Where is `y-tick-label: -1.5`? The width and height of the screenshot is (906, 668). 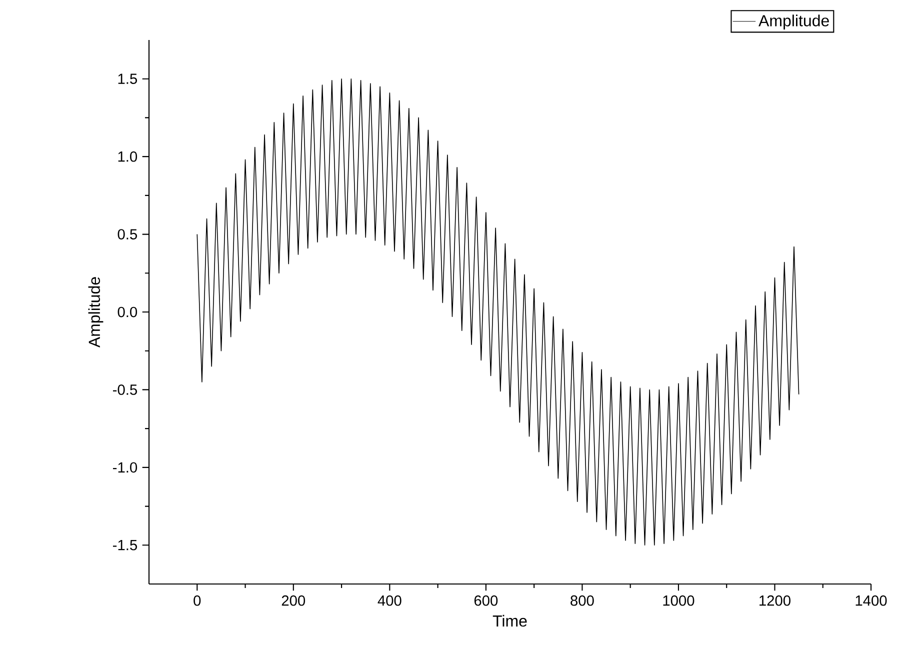
y-tick-label: -1.5 is located at coordinates (125, 545).